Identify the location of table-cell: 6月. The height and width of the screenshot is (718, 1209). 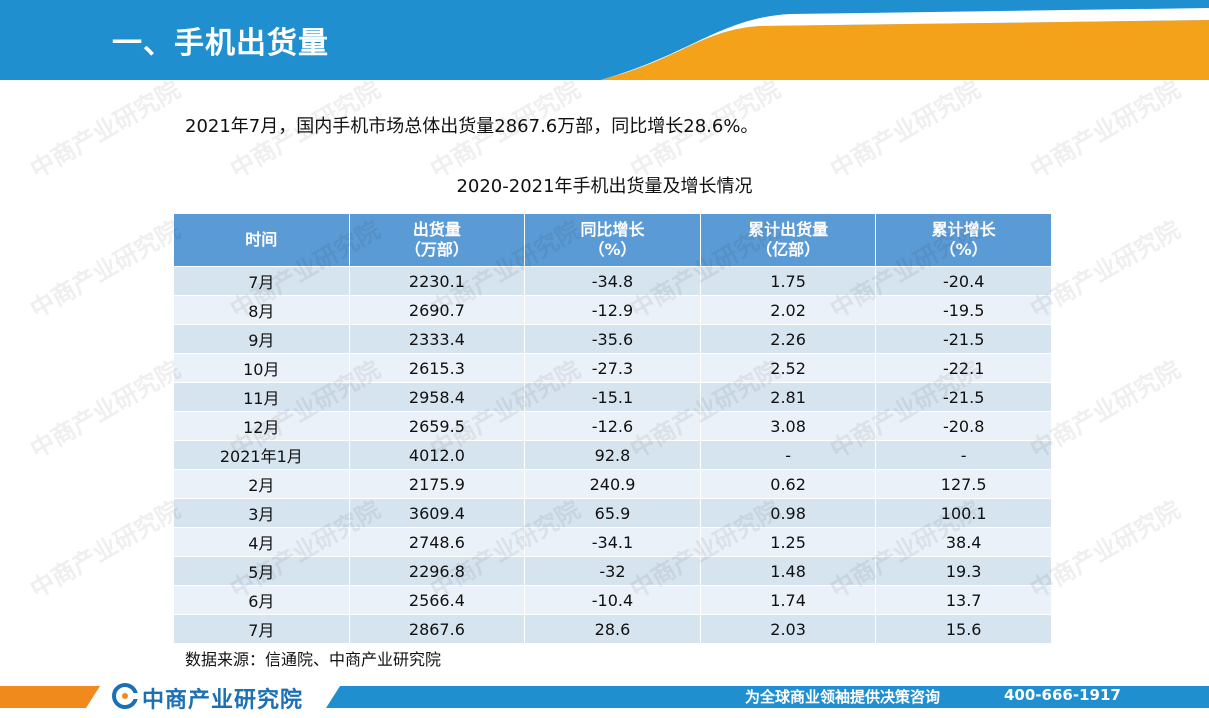
(261, 600).